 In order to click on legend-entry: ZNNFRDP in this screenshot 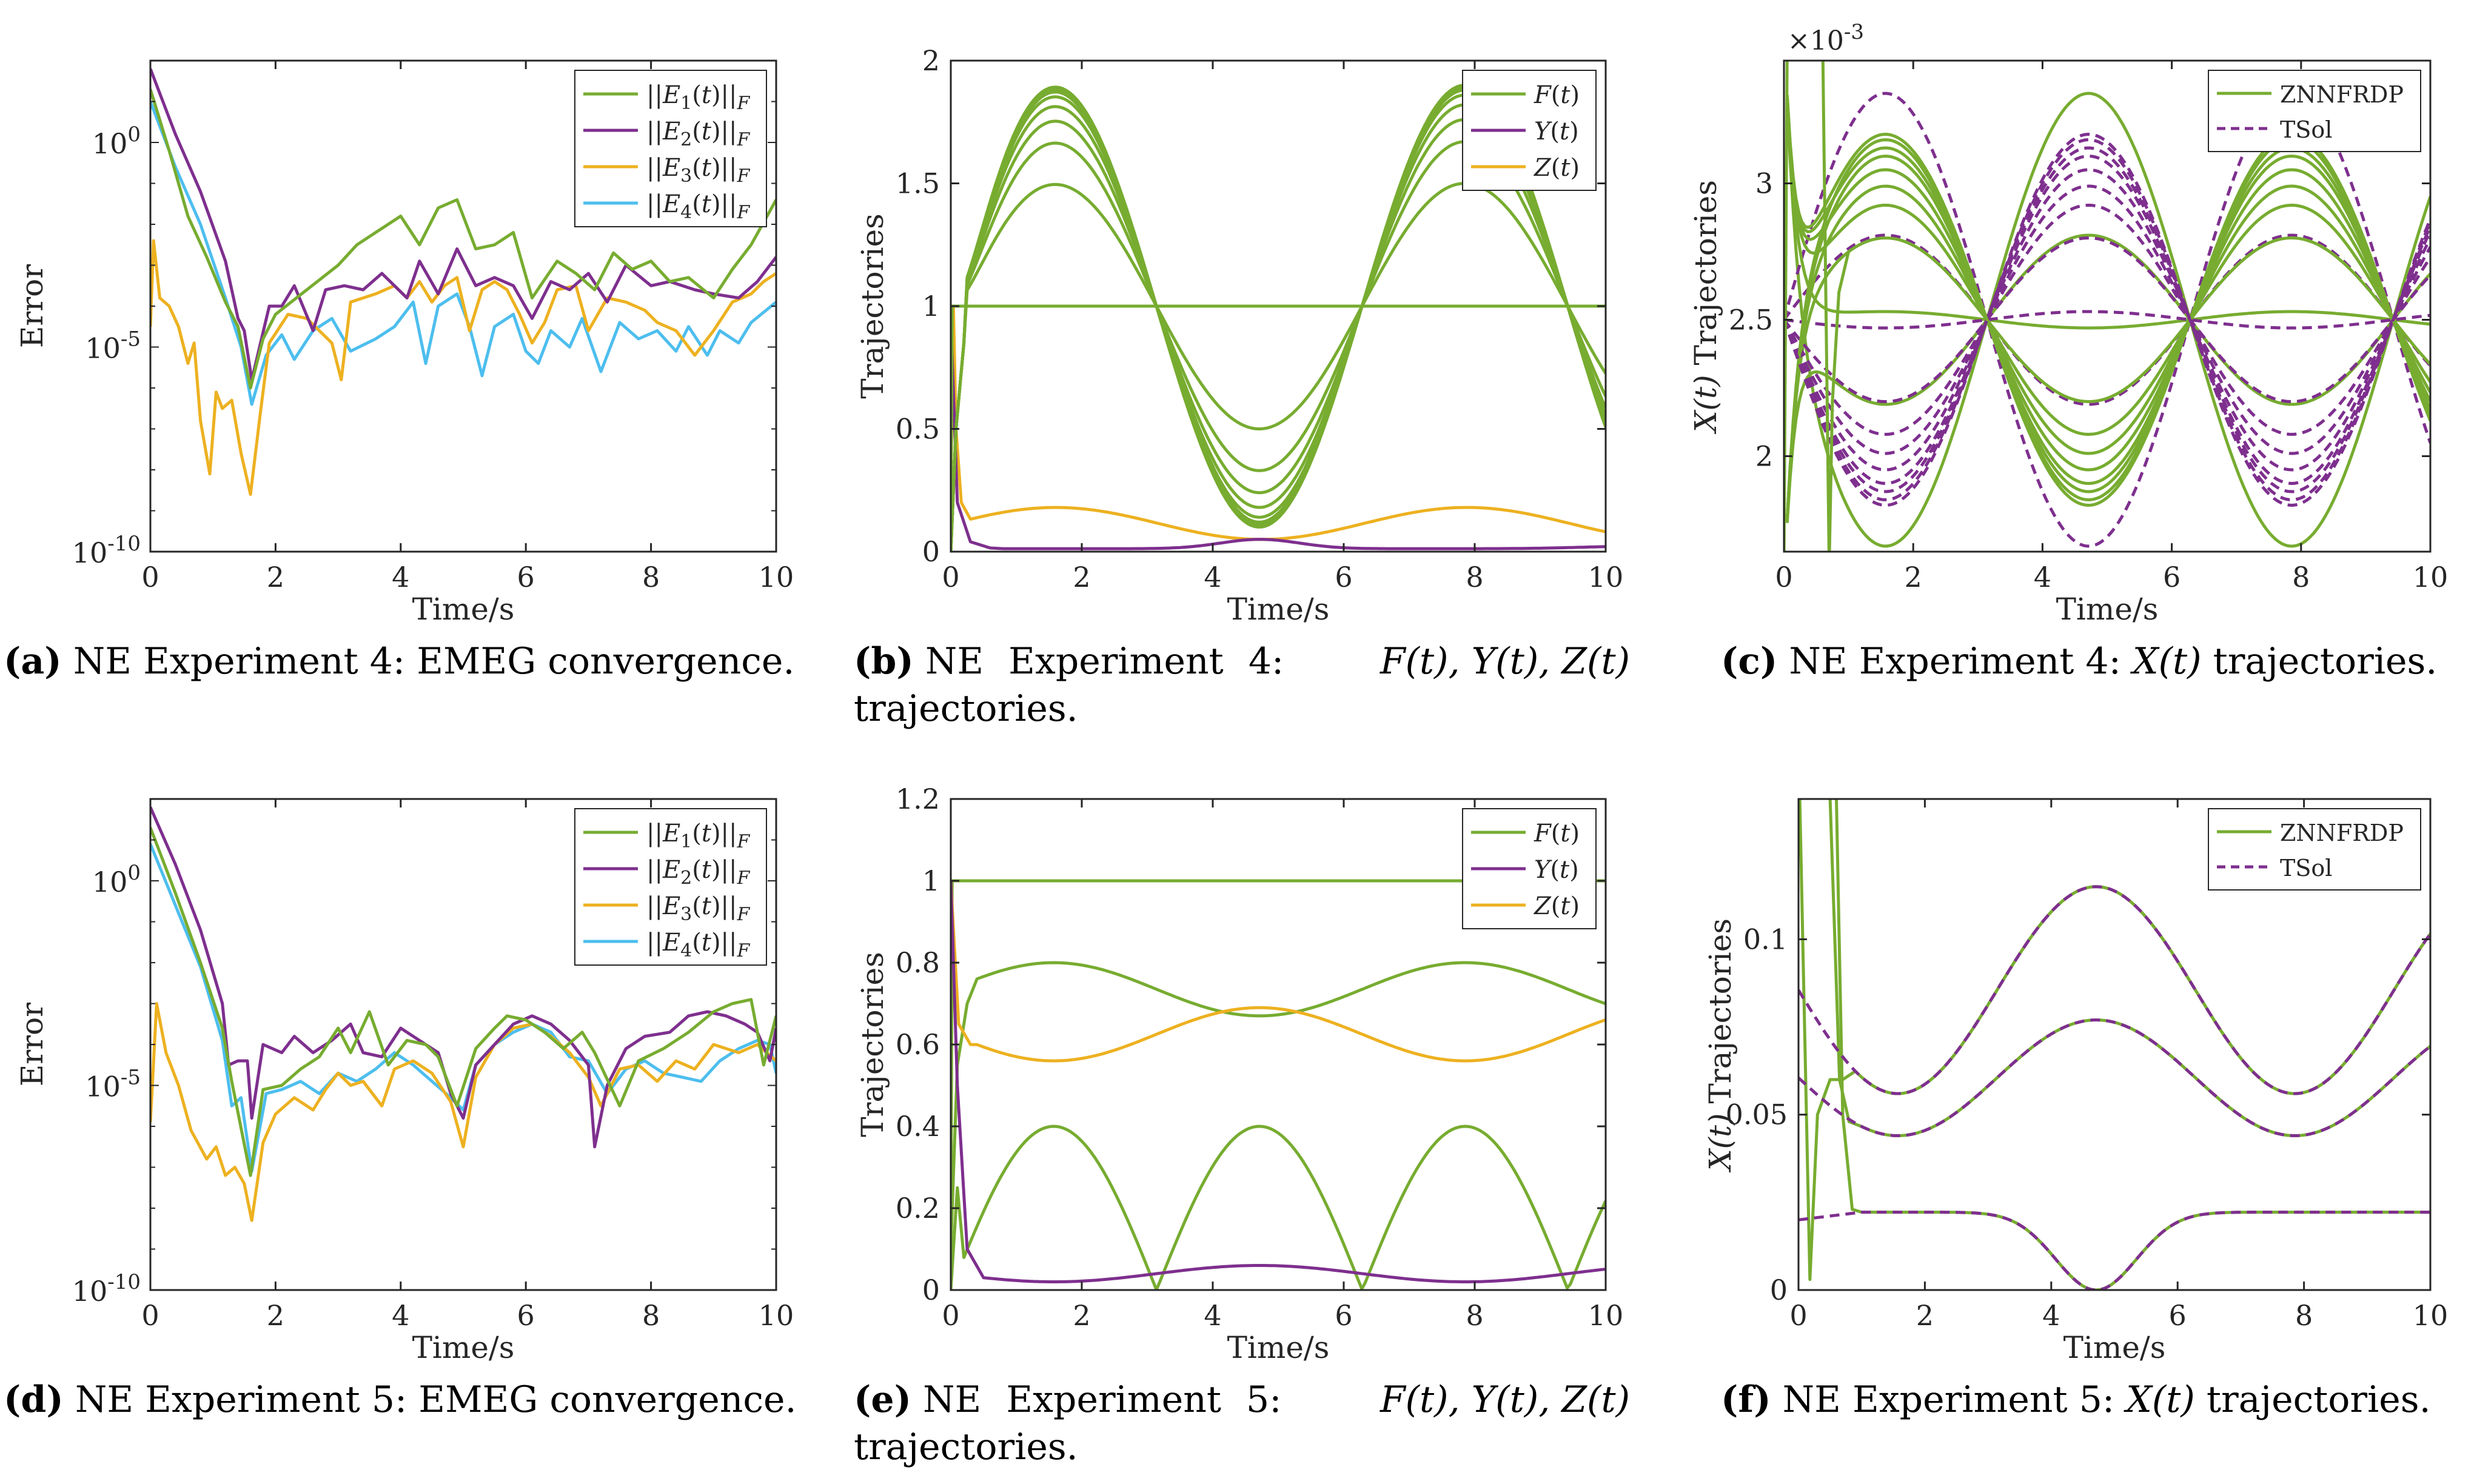, I will do `click(2342, 94)`.